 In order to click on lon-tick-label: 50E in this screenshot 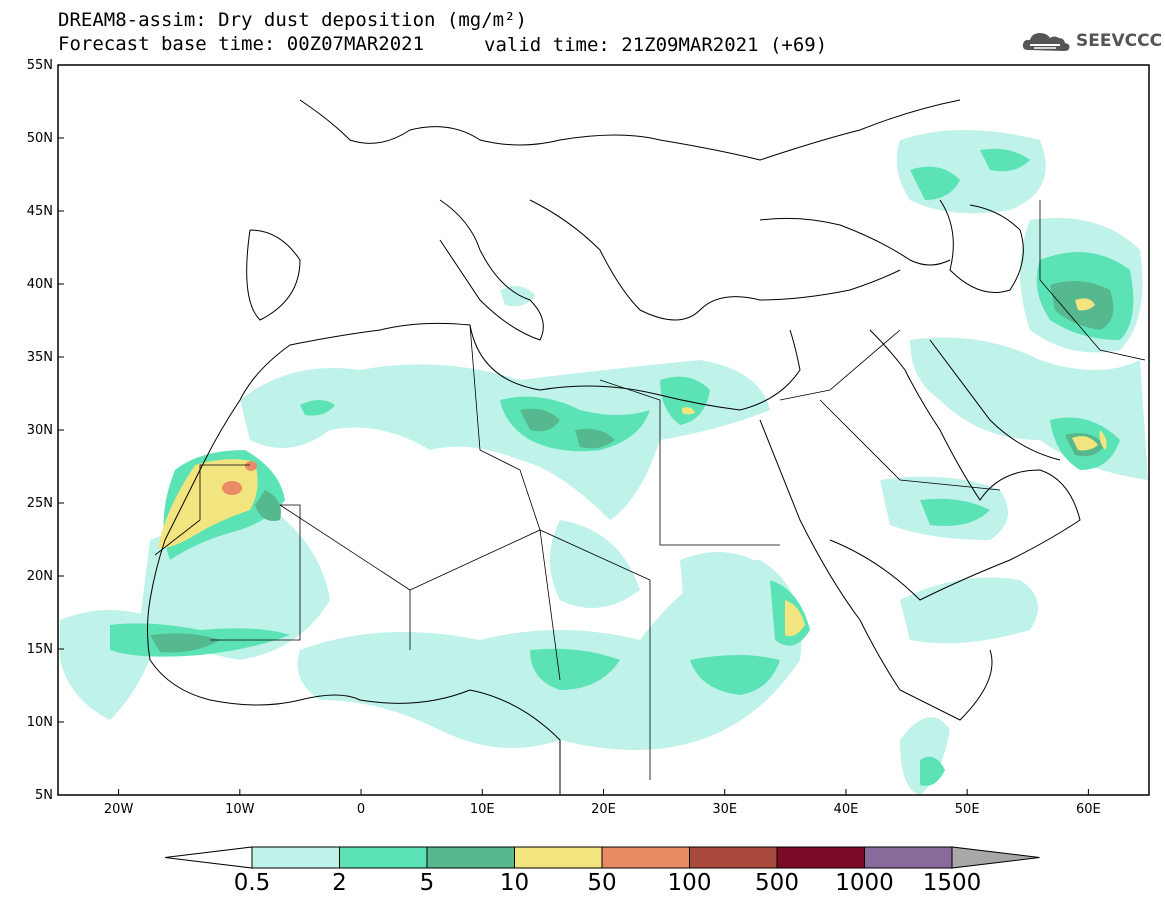, I will do `click(967, 809)`.